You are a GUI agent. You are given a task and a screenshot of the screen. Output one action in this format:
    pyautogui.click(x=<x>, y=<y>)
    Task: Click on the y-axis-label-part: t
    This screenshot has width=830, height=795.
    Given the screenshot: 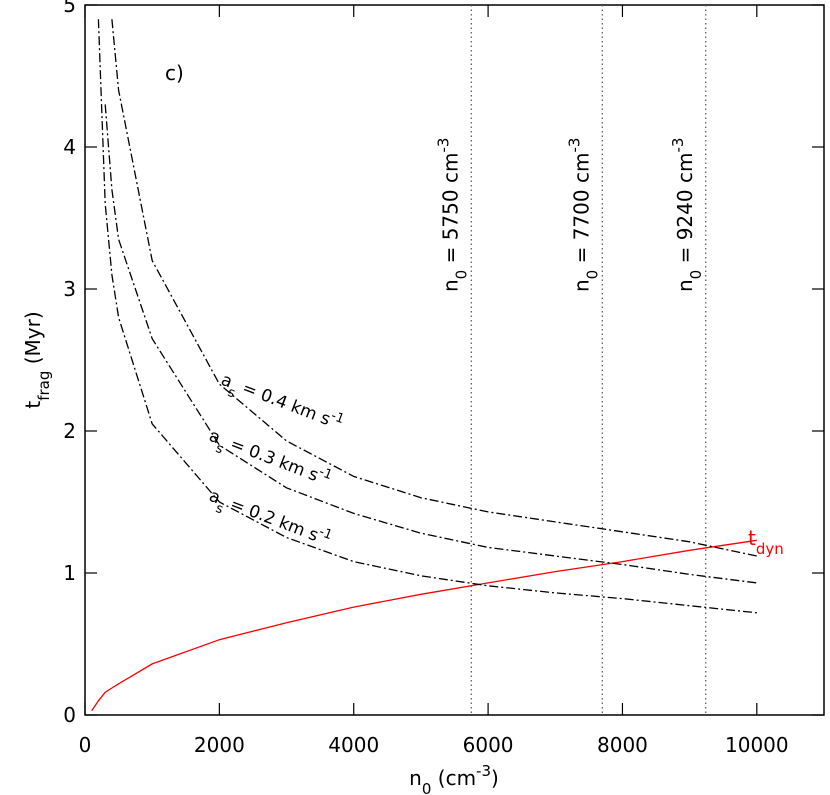 What is the action you would take?
    pyautogui.click(x=33, y=405)
    